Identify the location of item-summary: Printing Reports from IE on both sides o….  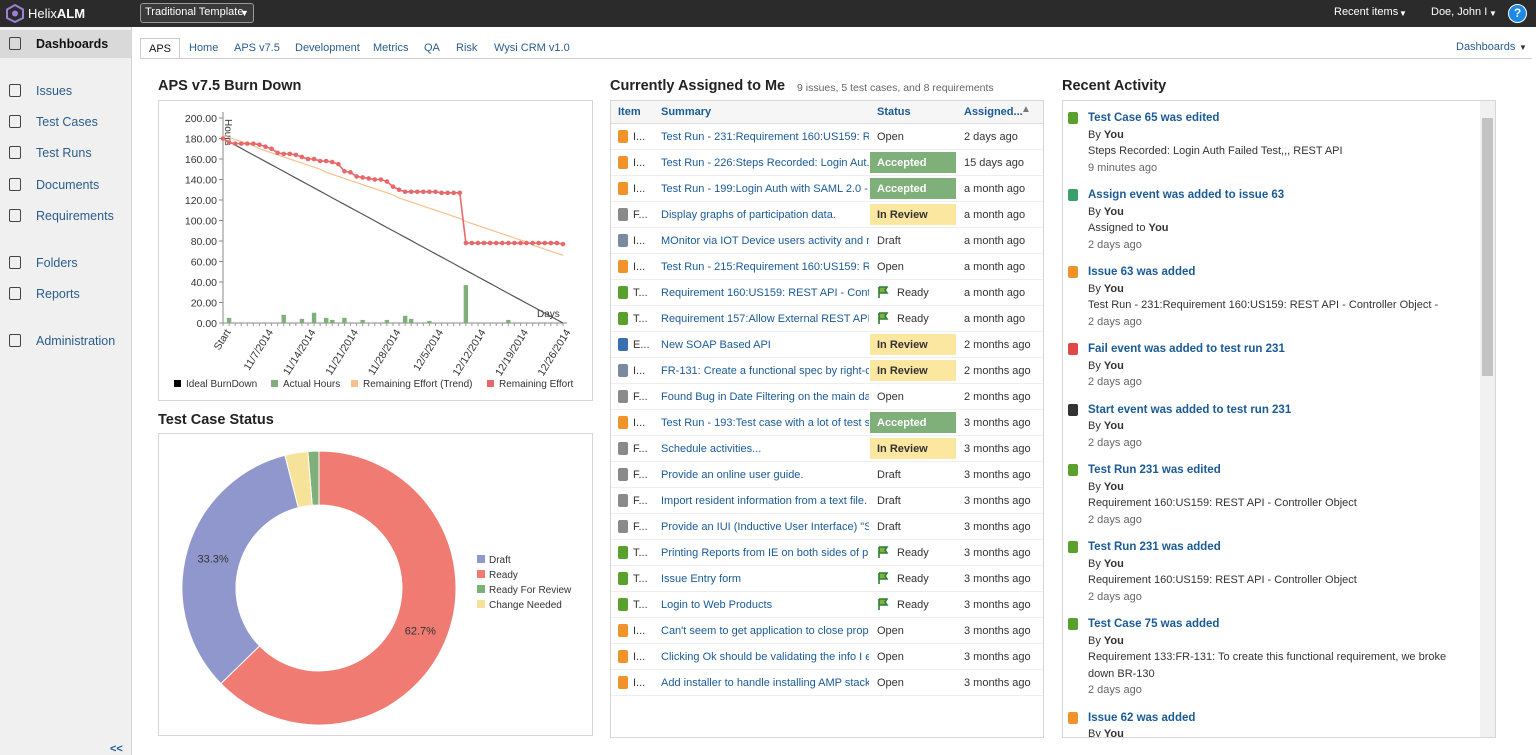
(765, 553).